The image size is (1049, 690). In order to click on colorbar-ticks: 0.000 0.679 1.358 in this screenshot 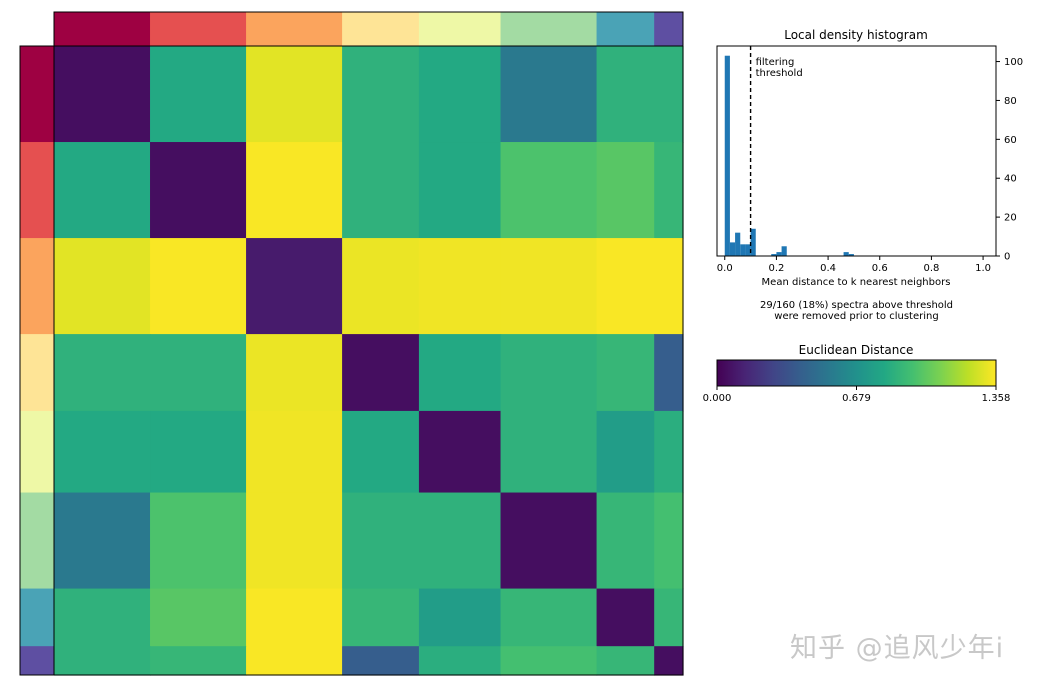, I will do `click(857, 395)`.